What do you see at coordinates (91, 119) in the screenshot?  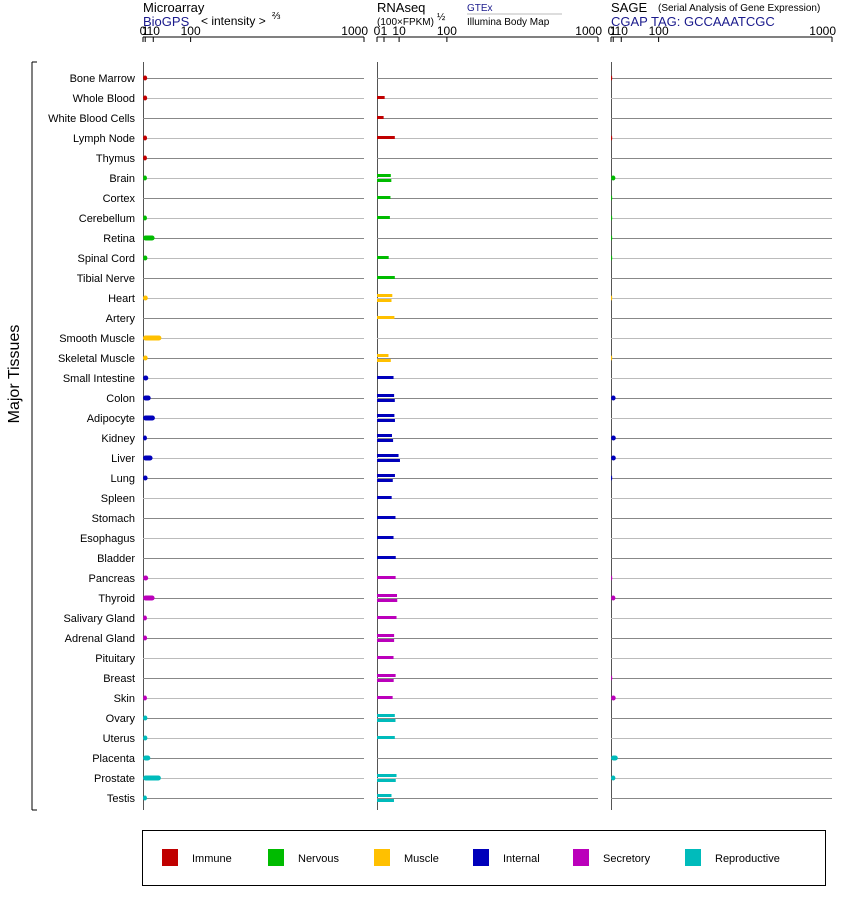 I see `tissue-label-2: White Blood Cells` at bounding box center [91, 119].